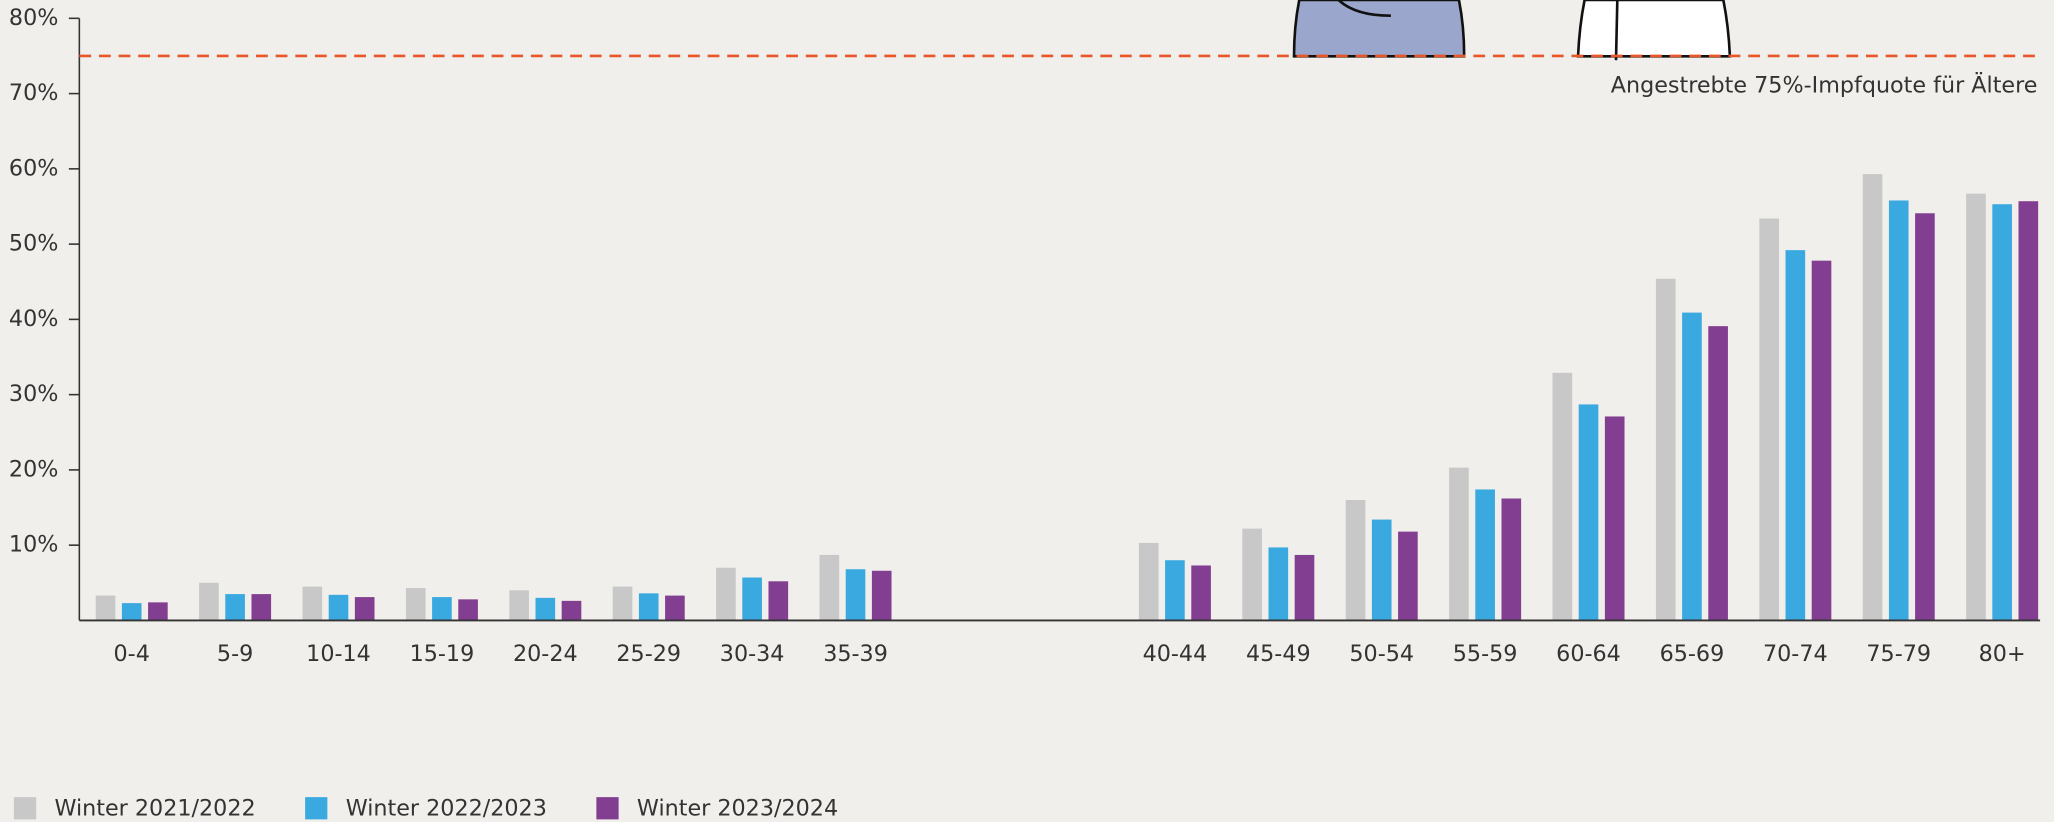 The image size is (2054, 822). I want to click on legend-label: Winter 2021/2022, so click(154, 808).